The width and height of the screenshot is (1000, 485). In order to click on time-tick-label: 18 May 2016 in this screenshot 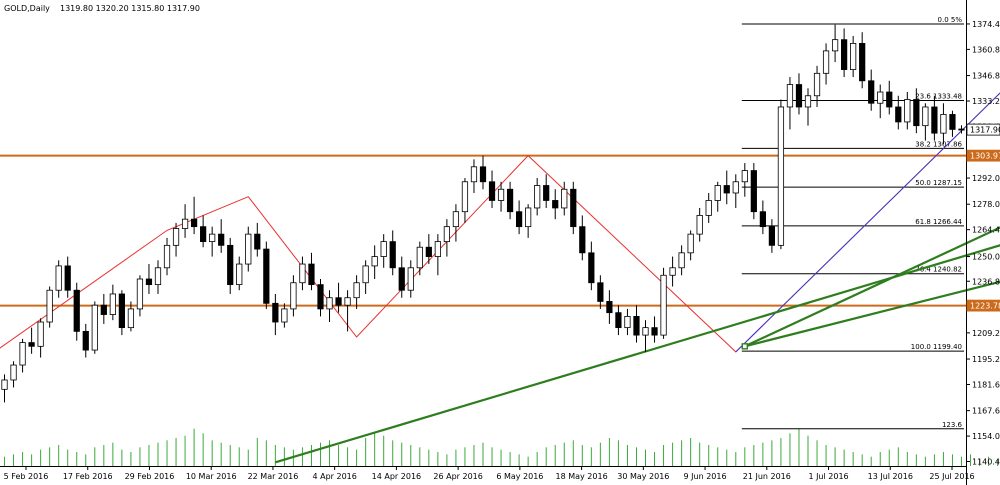, I will do `click(582, 476)`.